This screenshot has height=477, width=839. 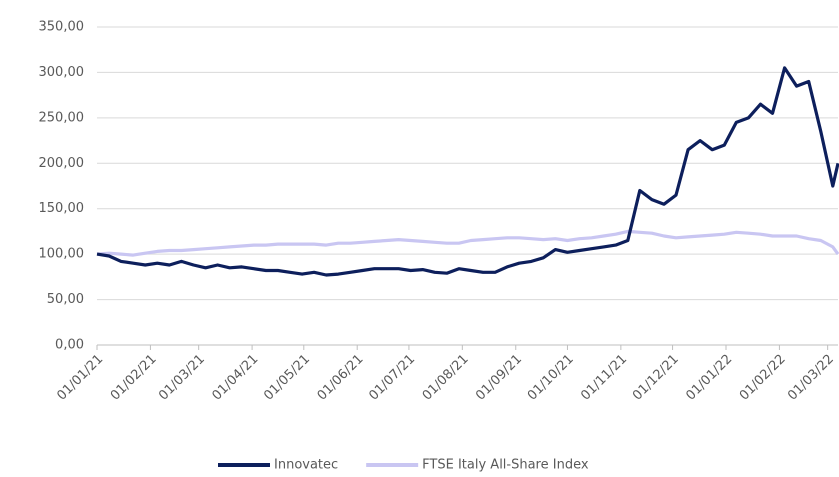 I want to click on x-tick-label: 01/11/21, so click(x=604, y=378).